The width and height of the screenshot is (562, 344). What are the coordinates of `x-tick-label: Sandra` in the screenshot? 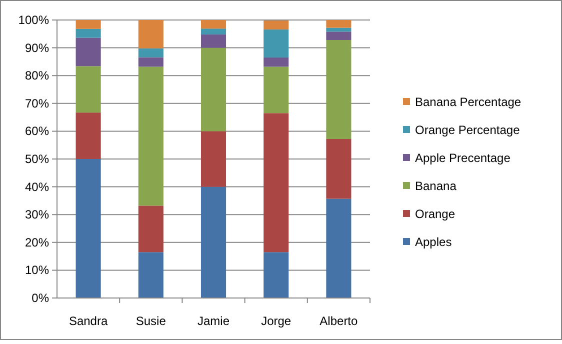 It's located at (88, 321).